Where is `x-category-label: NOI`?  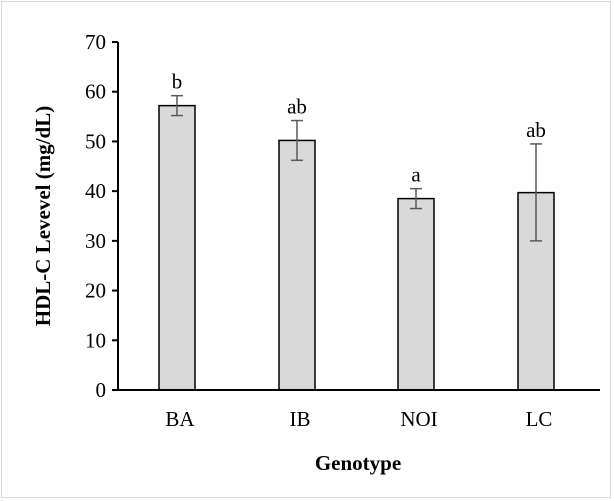
x-category-label: NOI is located at coordinates (418, 419).